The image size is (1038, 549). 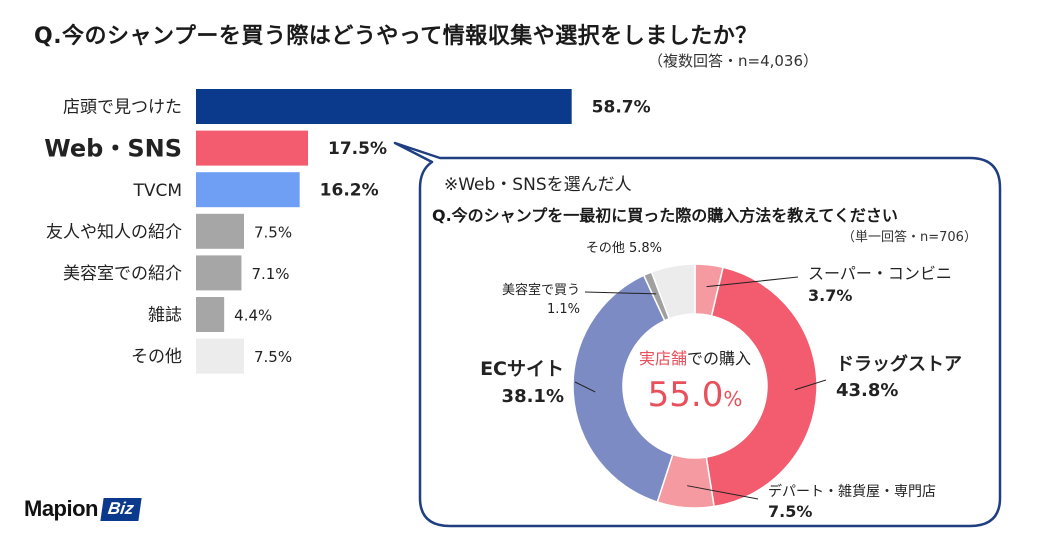 I want to click on bar-category-label: その他, so click(x=156, y=357).